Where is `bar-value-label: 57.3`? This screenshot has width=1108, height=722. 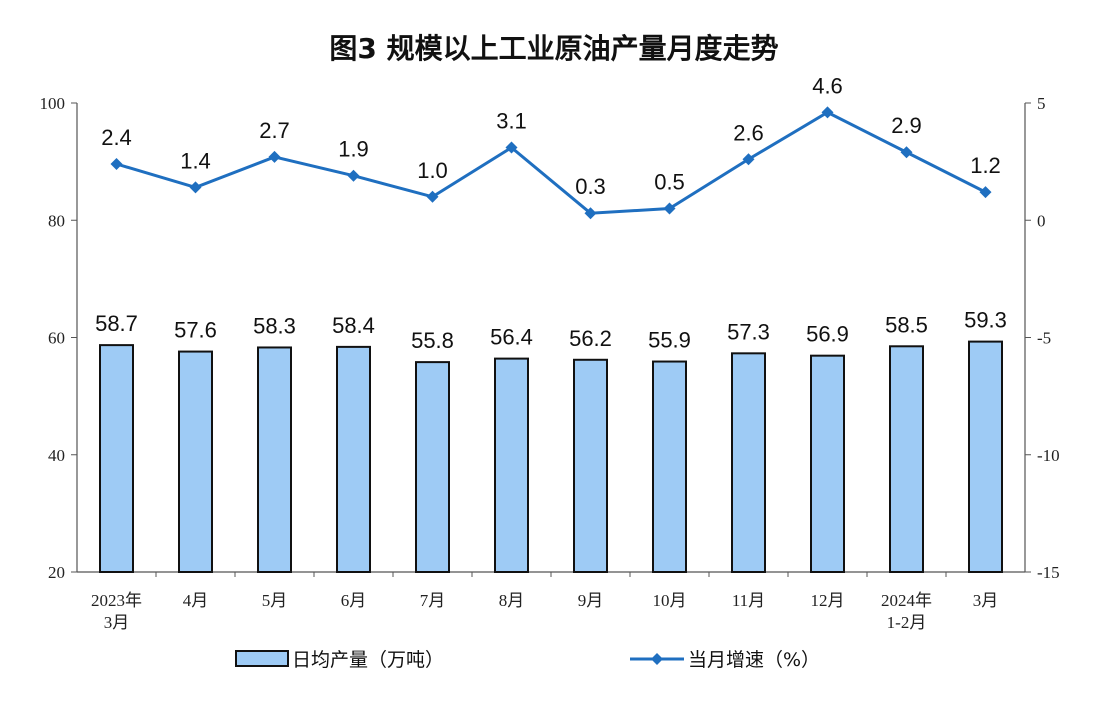 bar-value-label: 57.3 is located at coordinates (748, 331).